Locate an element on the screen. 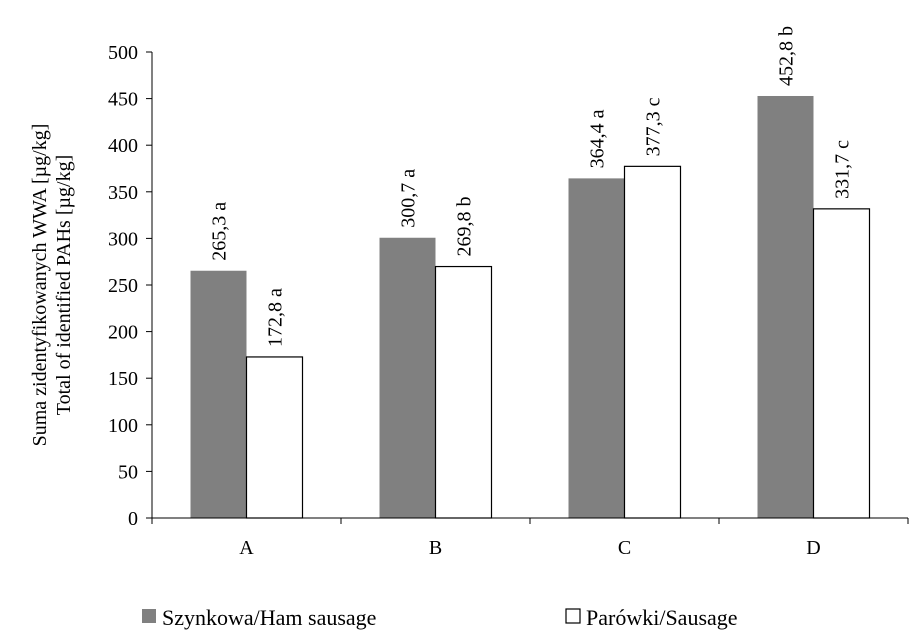 The image size is (917, 642). legend-label-sausage: Parówki/Sausage is located at coordinates (662, 617).